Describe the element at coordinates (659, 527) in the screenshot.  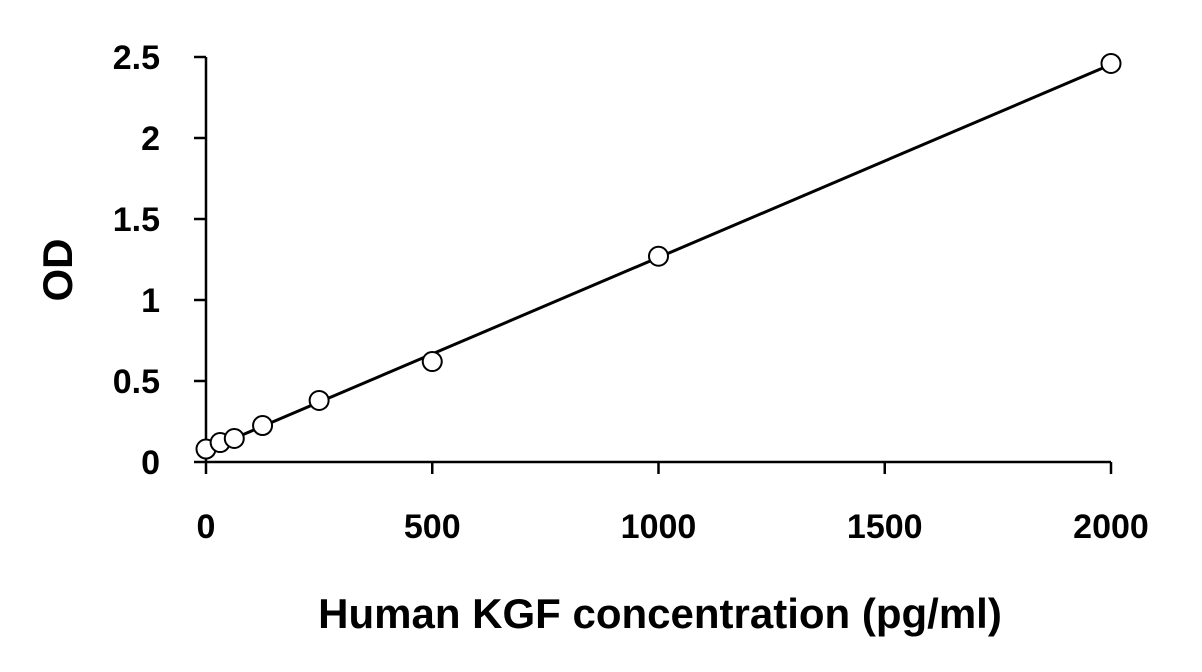
I see `x-tick-label: 1000` at that location.